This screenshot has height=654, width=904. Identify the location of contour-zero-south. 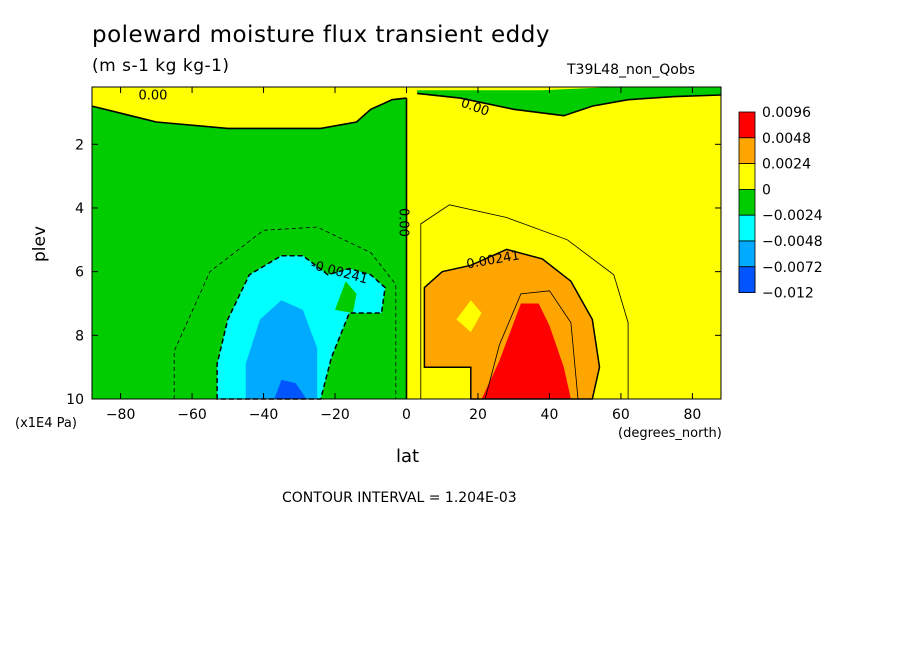
(249, 113).